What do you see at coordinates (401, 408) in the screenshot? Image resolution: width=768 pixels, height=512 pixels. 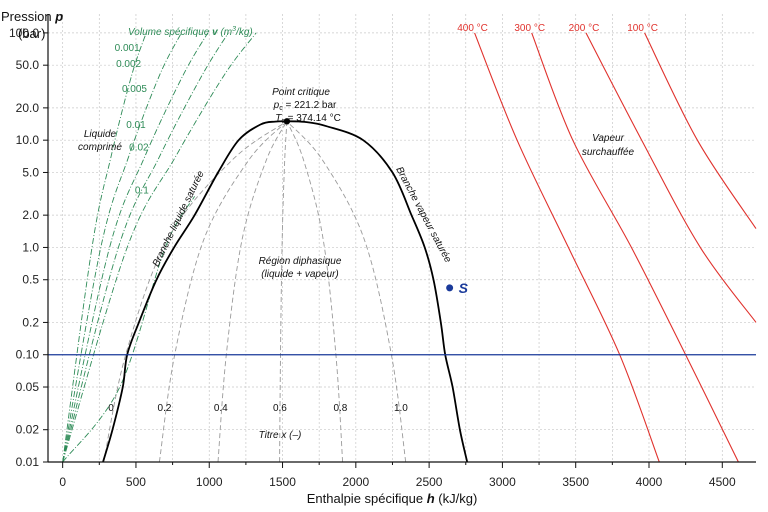 I see `quality-label: 1.0` at bounding box center [401, 408].